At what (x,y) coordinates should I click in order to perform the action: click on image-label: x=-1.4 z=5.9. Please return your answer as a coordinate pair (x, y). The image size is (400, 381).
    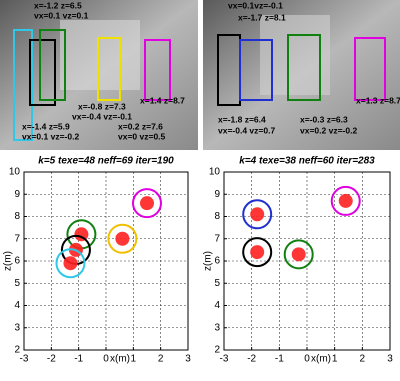
    Looking at the image, I should click on (46, 126).